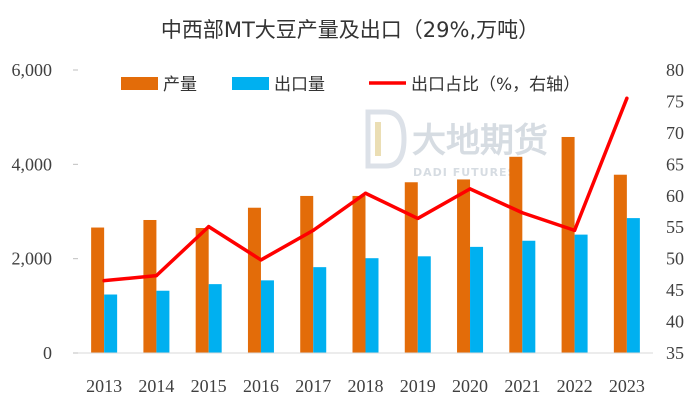 This screenshot has height=408, width=700. Describe the element at coordinates (522, 386) in the screenshot. I see `x-tick-label: 2021` at that location.